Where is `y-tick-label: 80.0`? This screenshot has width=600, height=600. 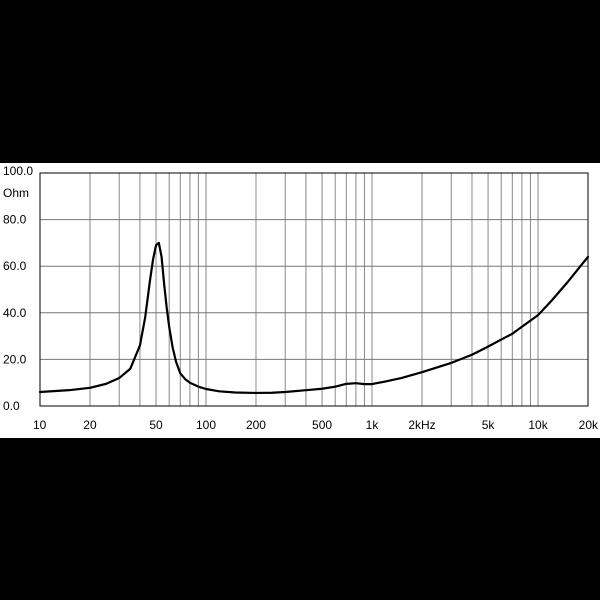
y-tick-label: 80.0 is located at coordinates (15, 220).